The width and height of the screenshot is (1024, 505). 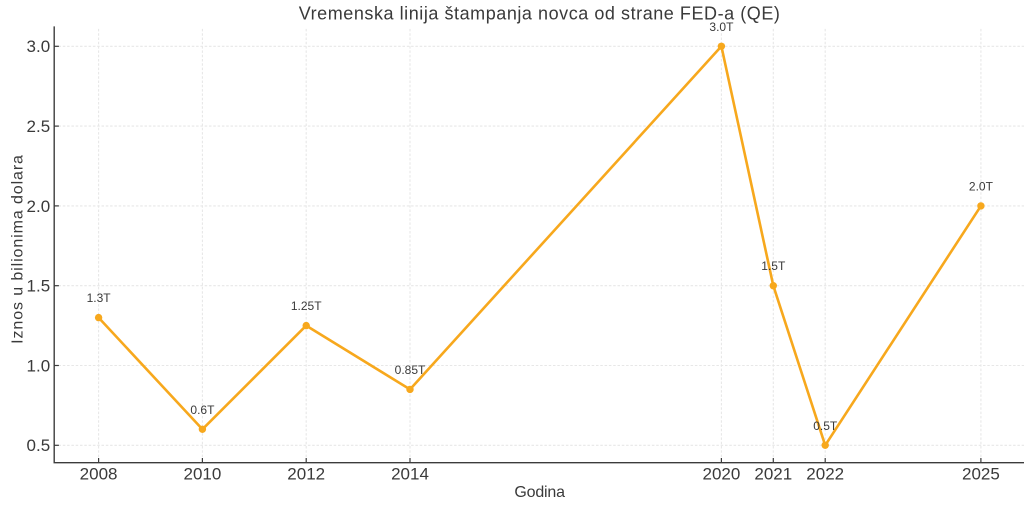 What do you see at coordinates (39, 126) in the screenshot?
I see `svg-text: 2.5` at bounding box center [39, 126].